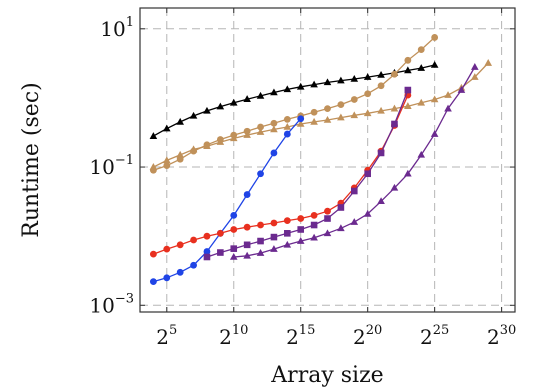 The height and width of the screenshot is (391, 537). I want to click on x-tick-label: 210, so click(233, 336).